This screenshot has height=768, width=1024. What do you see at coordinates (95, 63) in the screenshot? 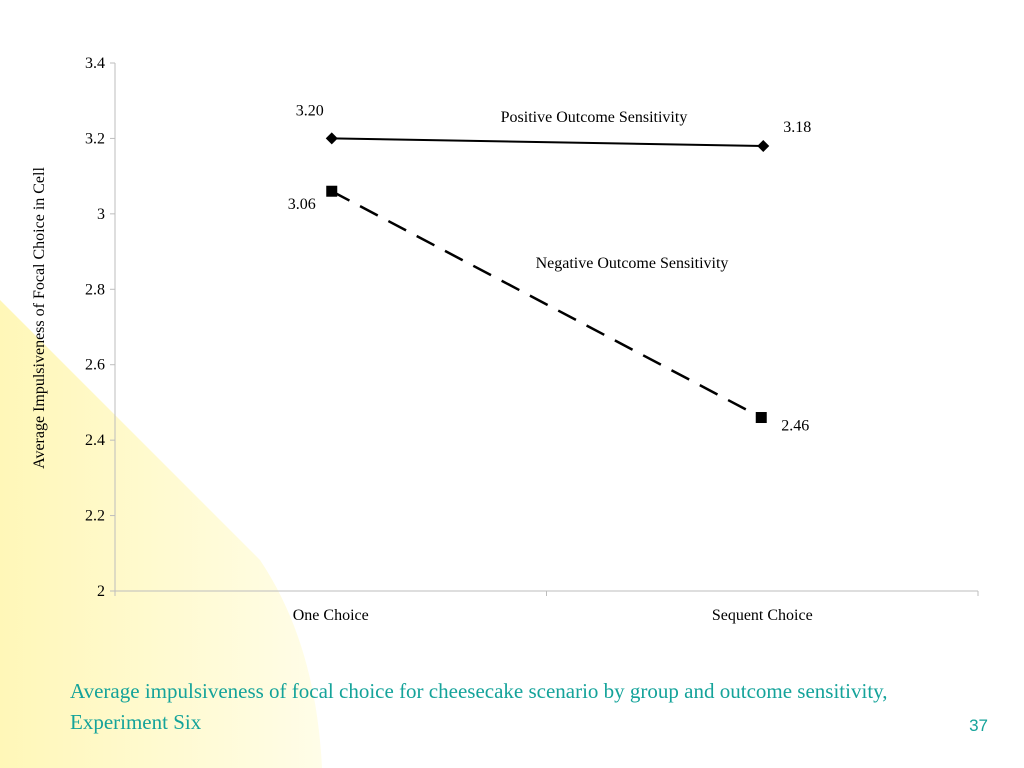
I see `y-tick-label: 3.4` at bounding box center [95, 63].